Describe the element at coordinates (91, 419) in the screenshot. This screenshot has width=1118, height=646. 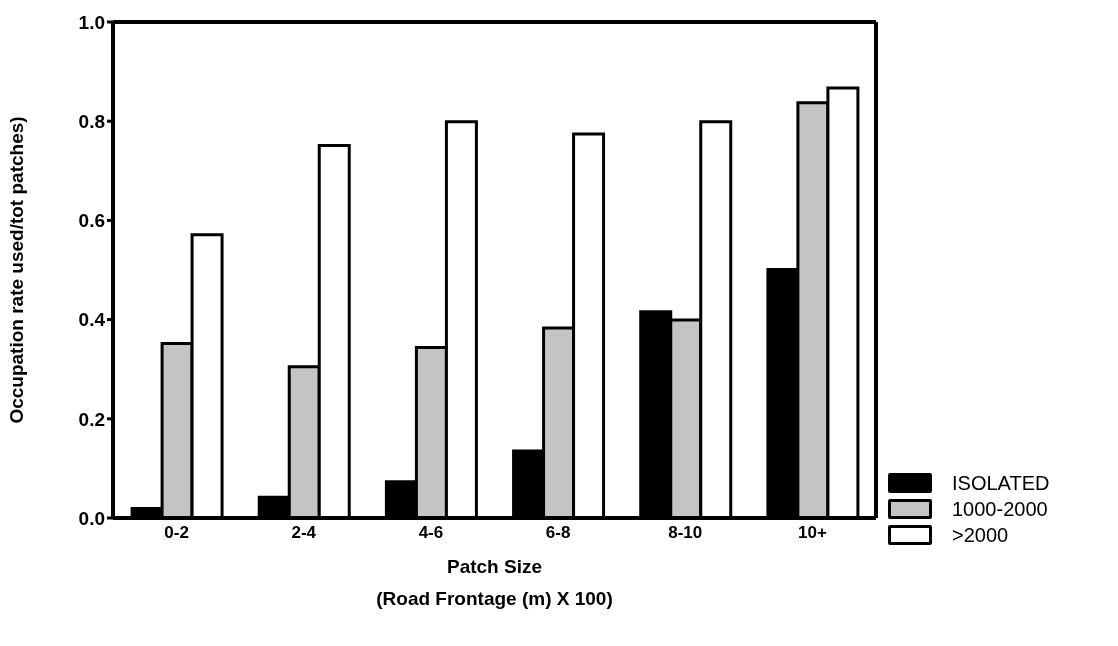
I see `y-tick-label: 0.2` at that location.